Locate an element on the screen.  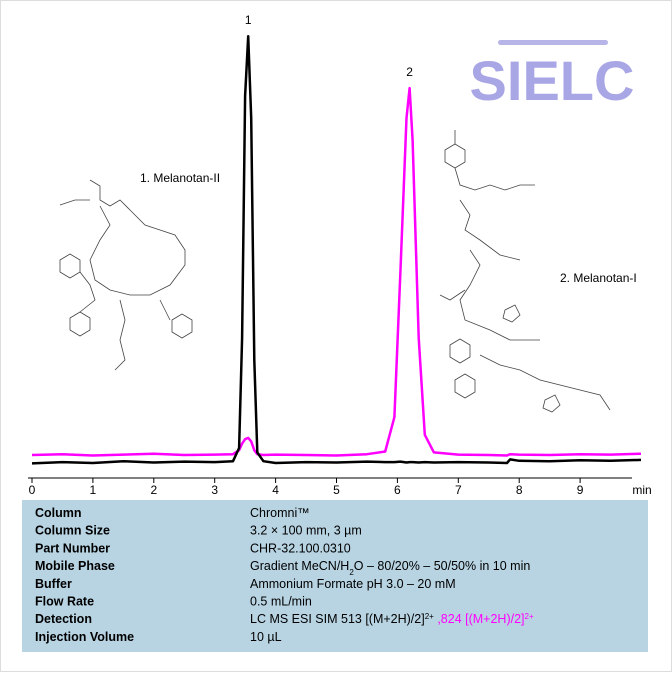
x-tick-label: 5 is located at coordinates (336, 490).